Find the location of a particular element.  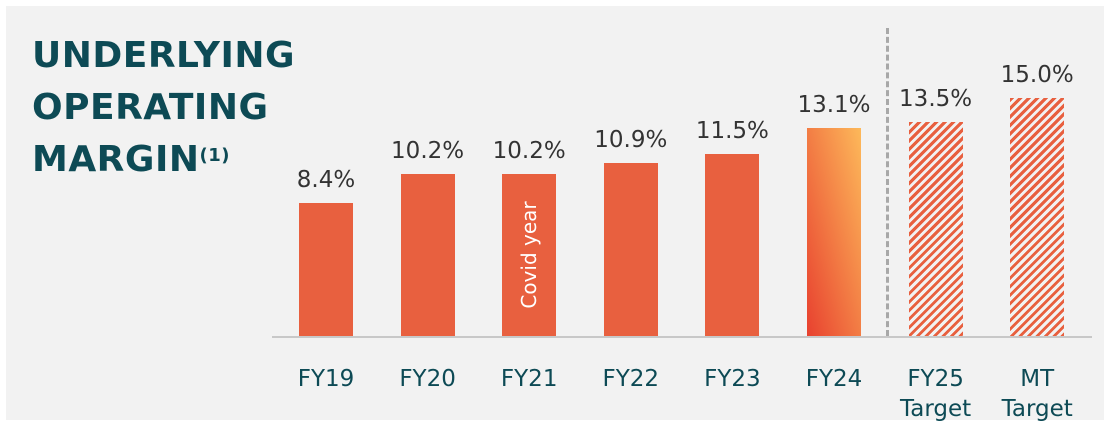

value-label: 15.0% is located at coordinates (1037, 75).